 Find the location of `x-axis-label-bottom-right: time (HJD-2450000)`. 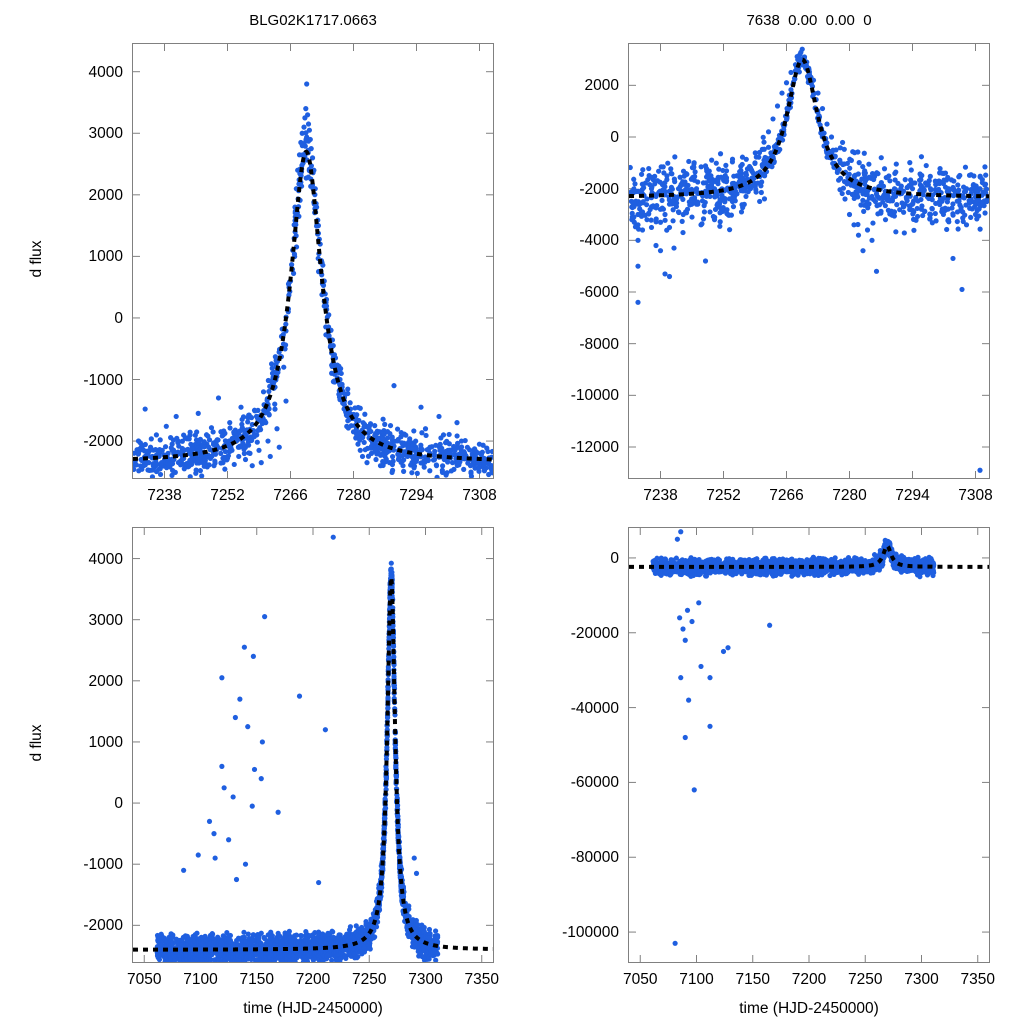

x-axis-label-bottom-right: time (HJD-2450000) is located at coordinates (809, 1008).